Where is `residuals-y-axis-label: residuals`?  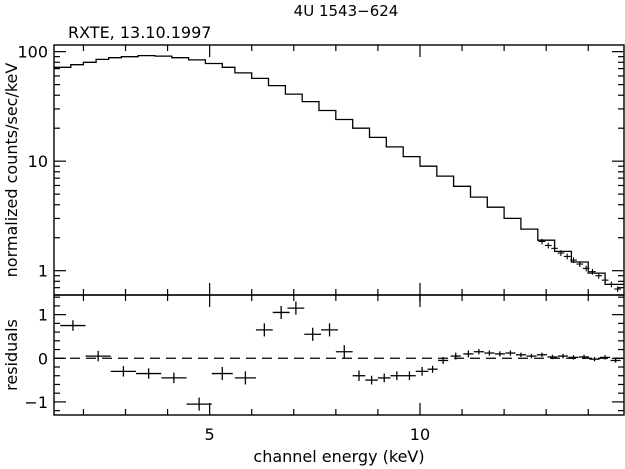
residuals-y-axis-label: residuals is located at coordinates (11, 355).